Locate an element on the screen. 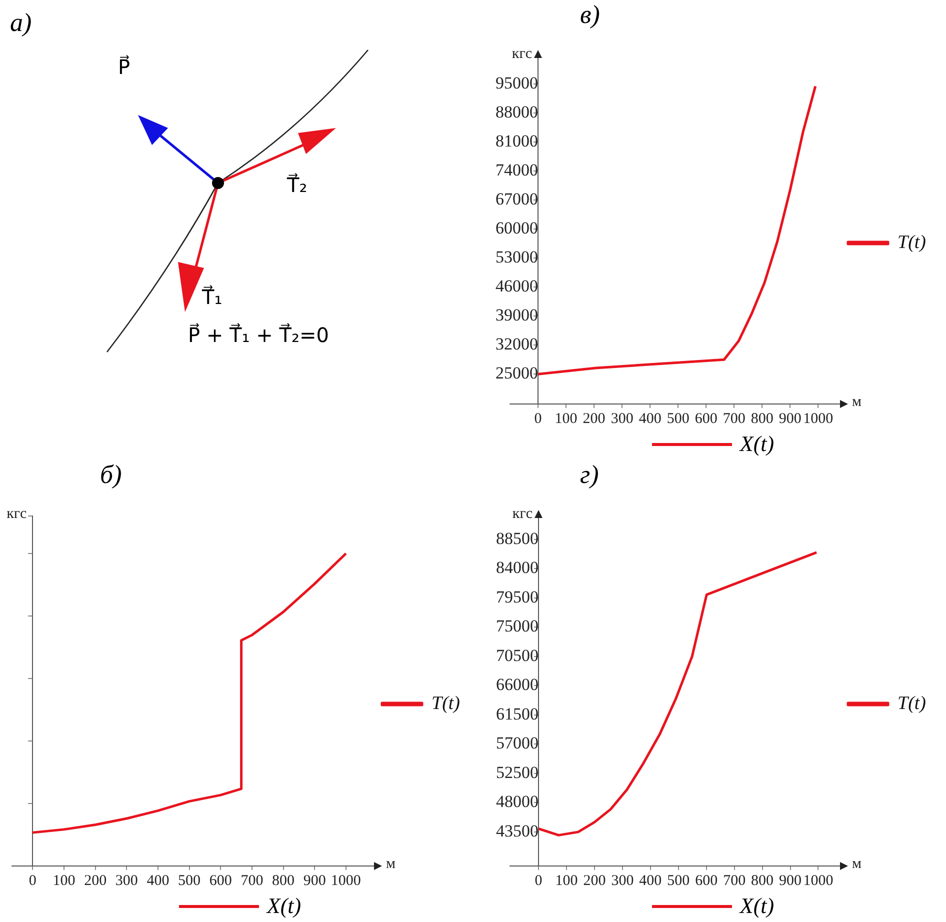  y-tick-label: 66000 is located at coordinates (517, 684).